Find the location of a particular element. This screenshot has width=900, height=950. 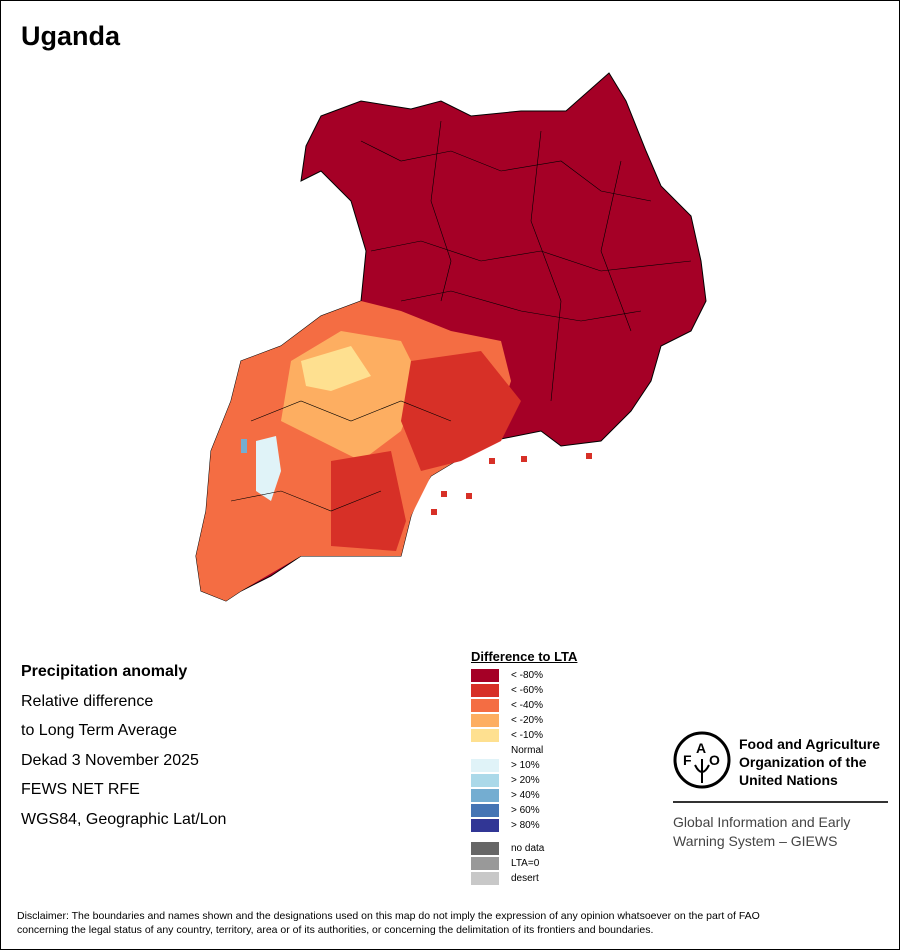

divider is located at coordinates (780, 802).